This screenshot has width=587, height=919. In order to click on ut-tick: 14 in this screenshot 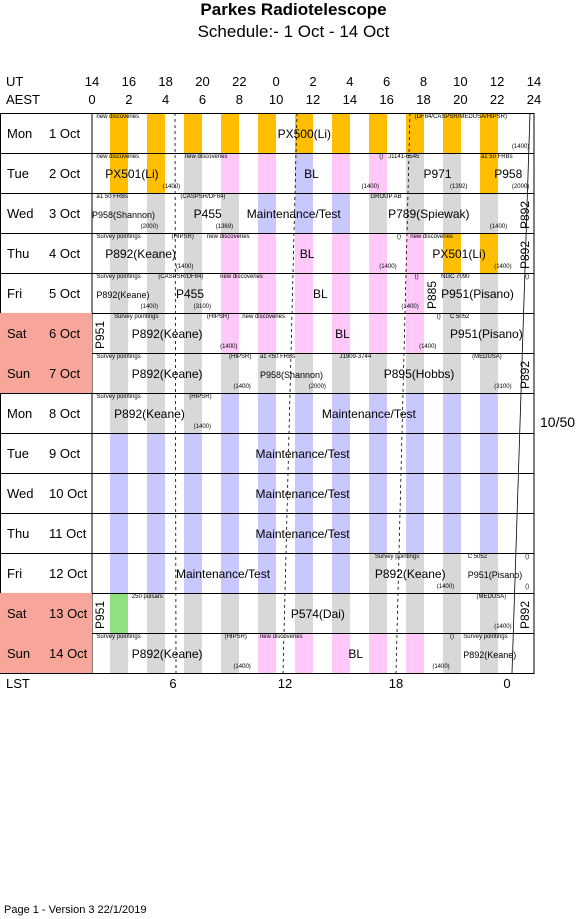, I will do `click(534, 81)`.